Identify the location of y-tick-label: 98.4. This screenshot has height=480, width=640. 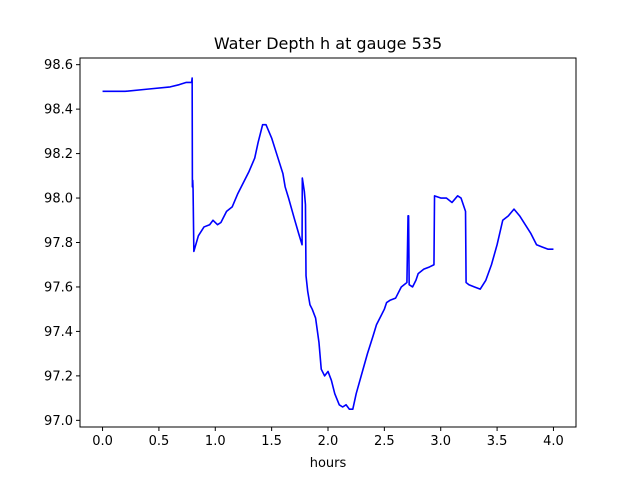
(58, 110).